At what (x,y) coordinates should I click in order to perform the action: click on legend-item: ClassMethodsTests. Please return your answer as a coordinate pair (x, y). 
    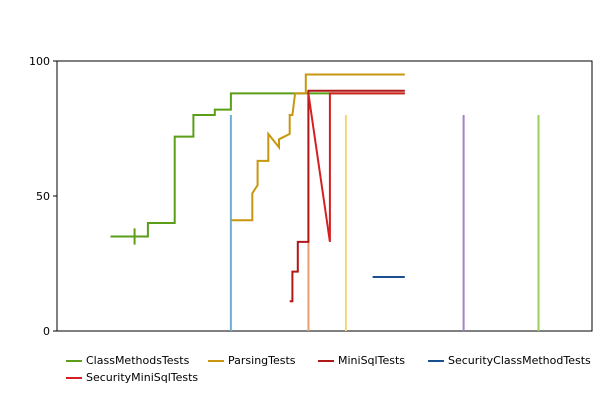
    Looking at the image, I should click on (127, 360).